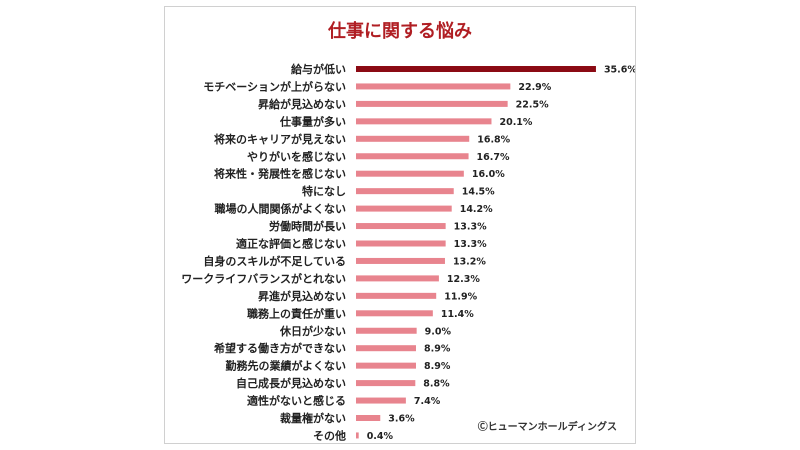  Describe the element at coordinates (460, 296) in the screenshot. I see `value-label: 11.9%` at that location.